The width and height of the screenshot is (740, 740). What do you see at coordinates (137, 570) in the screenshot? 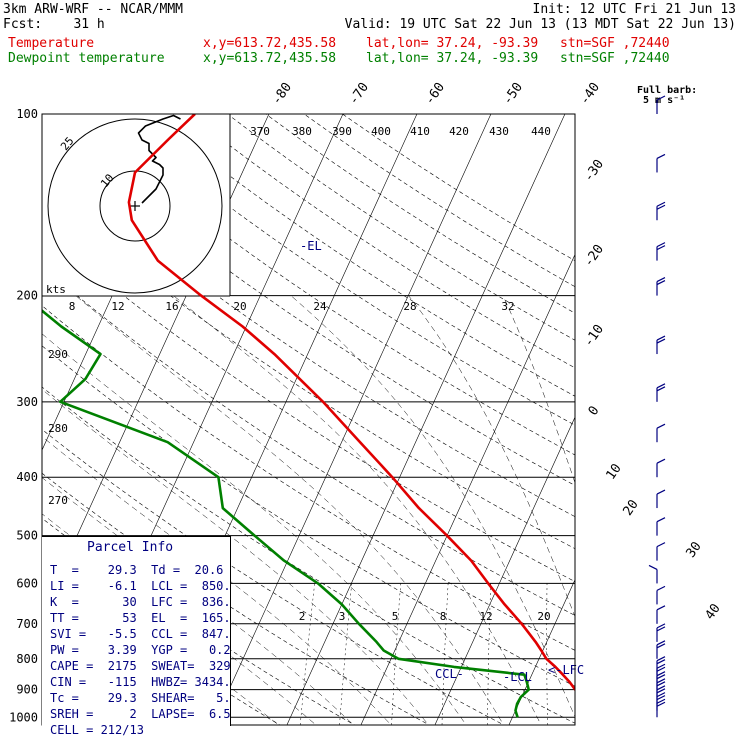
I see `parcel-info-row: T = 29.3 Td = 20.6` at bounding box center [137, 570].